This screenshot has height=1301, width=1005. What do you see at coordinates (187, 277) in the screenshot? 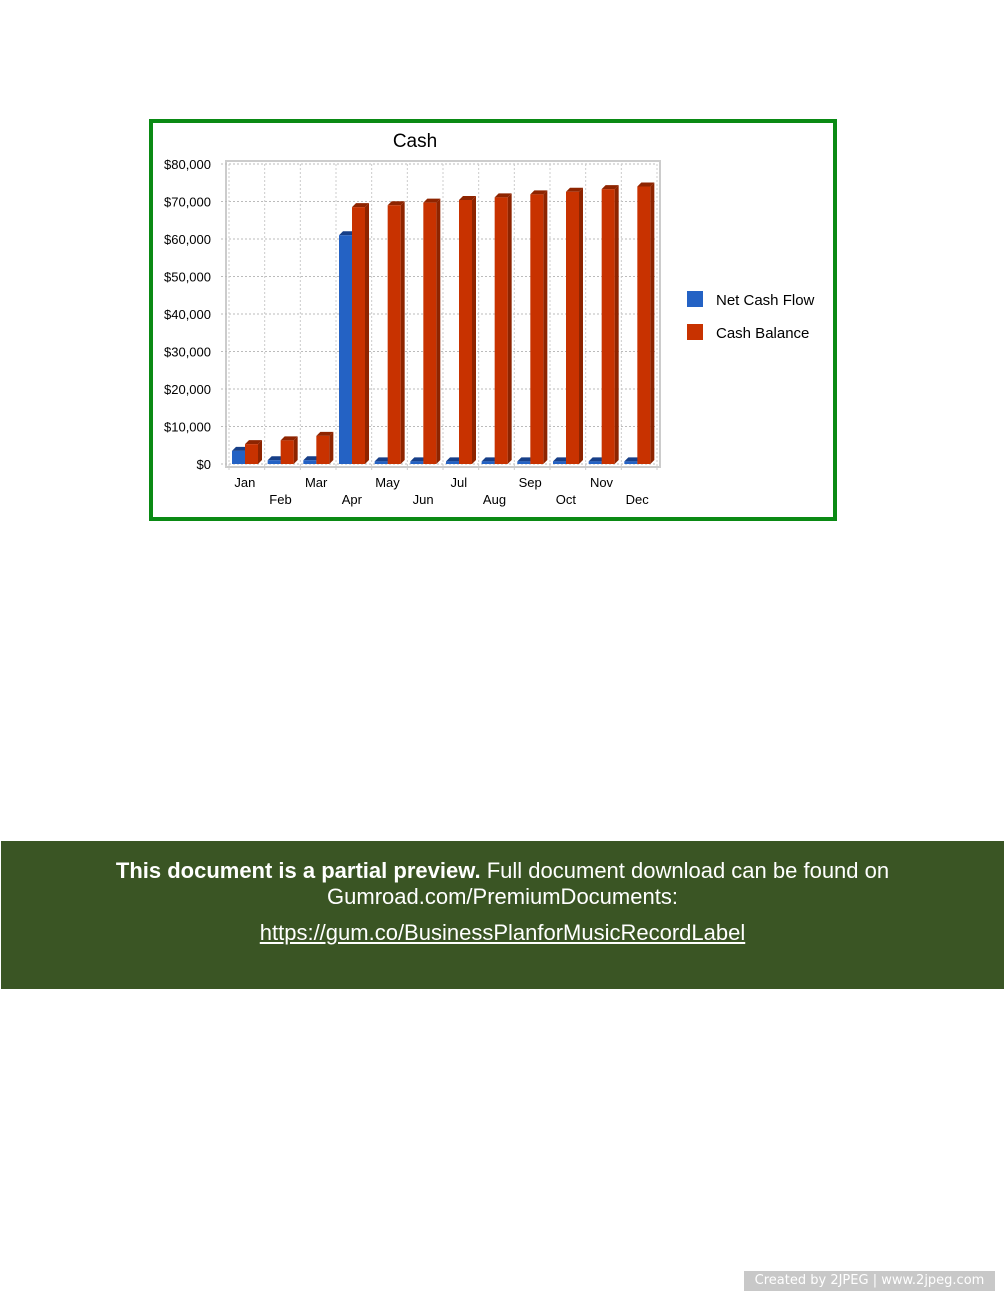
I see `y-tick-label: $50,000` at bounding box center [187, 277].